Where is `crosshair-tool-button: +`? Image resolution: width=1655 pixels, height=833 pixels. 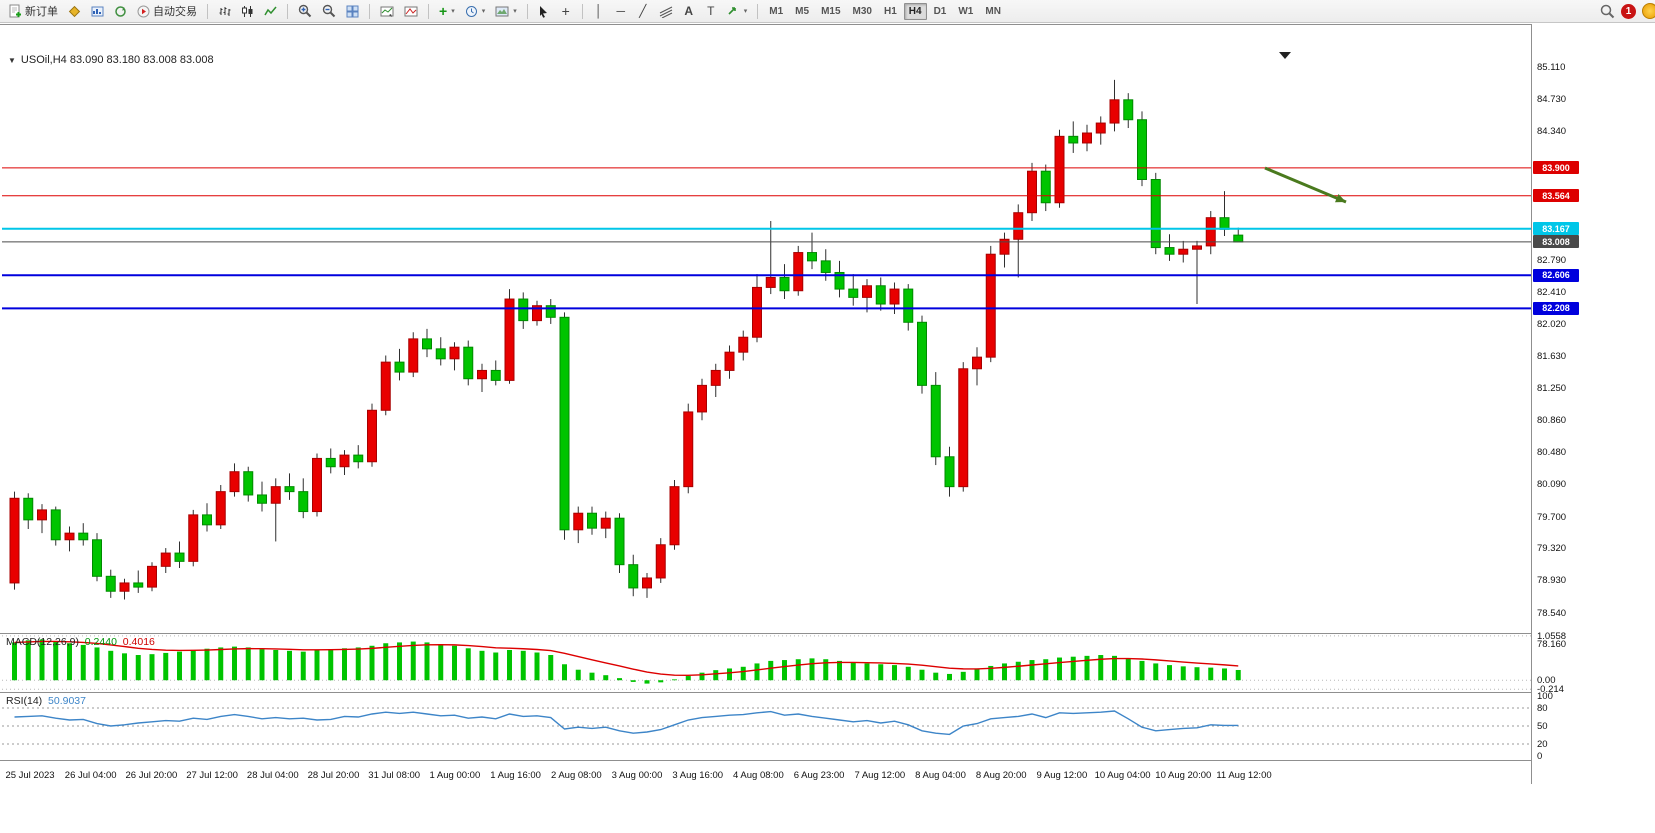 crosshair-tool-button: + is located at coordinates (566, 11).